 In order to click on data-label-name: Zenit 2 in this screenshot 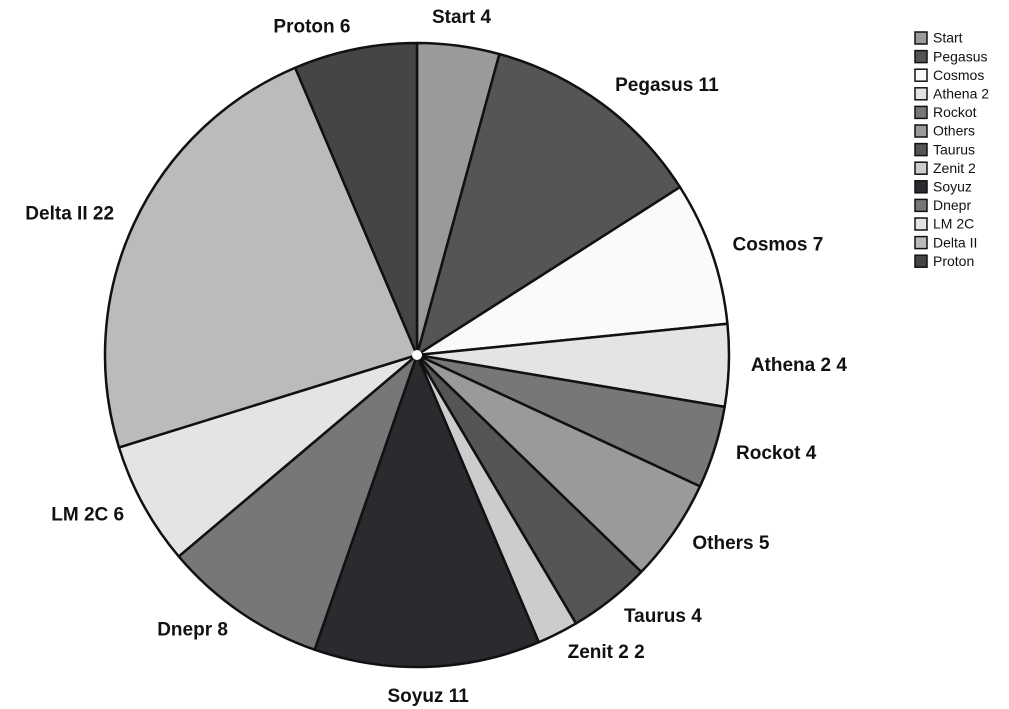, I will do `click(598, 652)`.